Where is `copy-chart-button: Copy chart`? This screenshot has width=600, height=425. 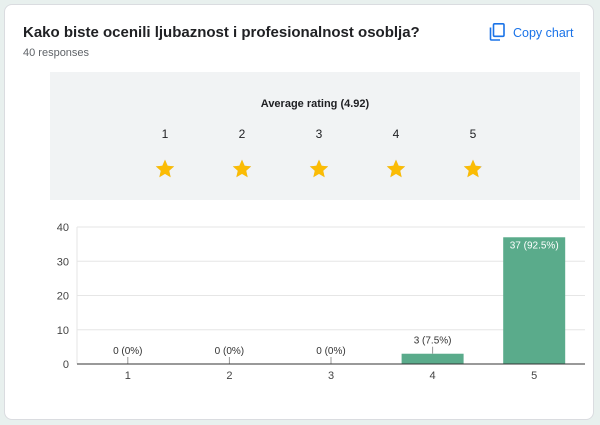
copy-chart-button: Copy chart is located at coordinates (531, 33).